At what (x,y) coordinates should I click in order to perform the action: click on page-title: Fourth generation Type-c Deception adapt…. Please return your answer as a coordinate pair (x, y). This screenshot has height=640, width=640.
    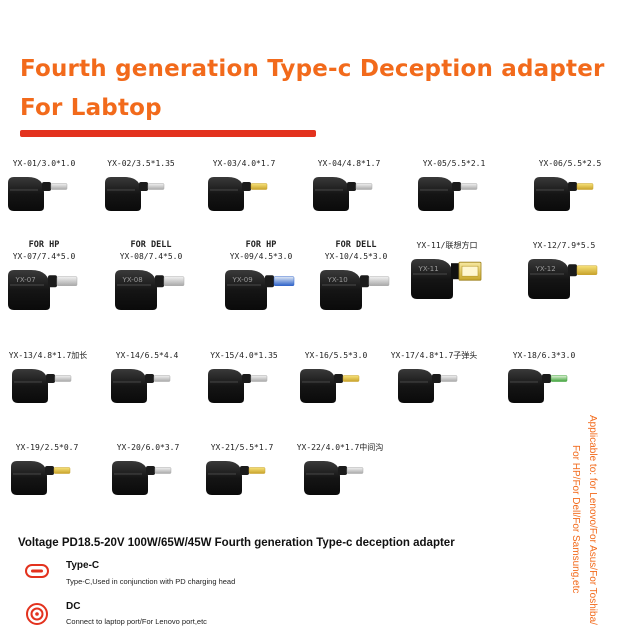
    Looking at the image, I should click on (312, 69).